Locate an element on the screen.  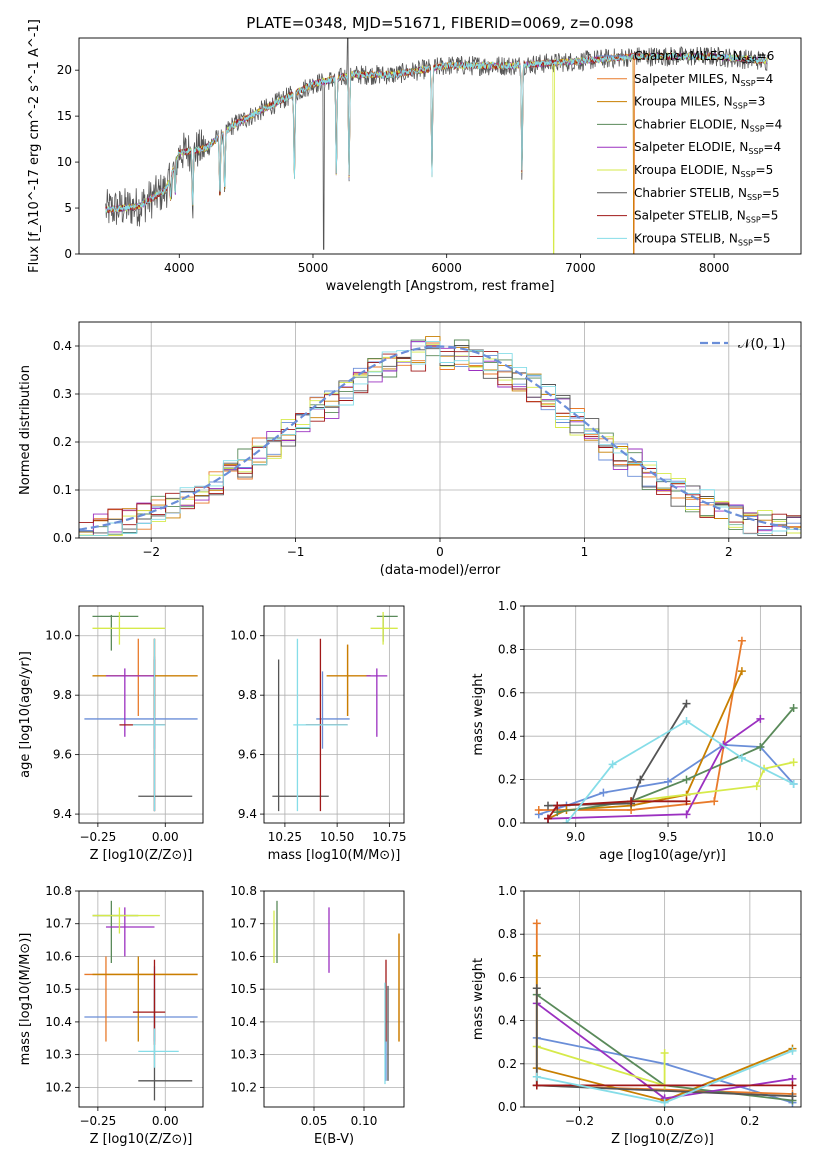
legend-label: Salpeter ELODIE, NSSP=4 is located at coordinates (707, 148).